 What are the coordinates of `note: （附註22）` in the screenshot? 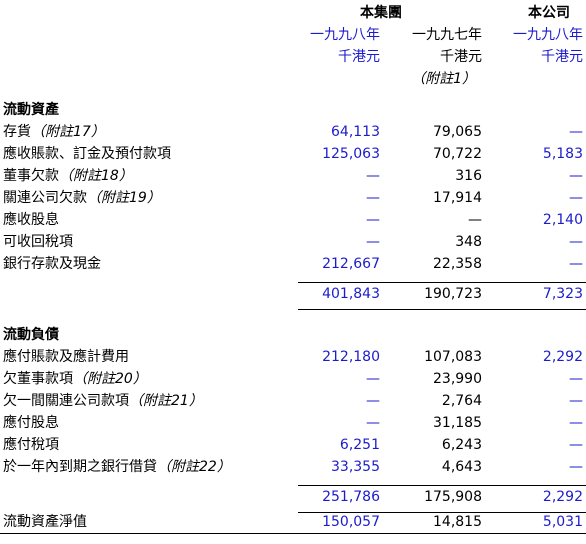 It's located at (194, 467).